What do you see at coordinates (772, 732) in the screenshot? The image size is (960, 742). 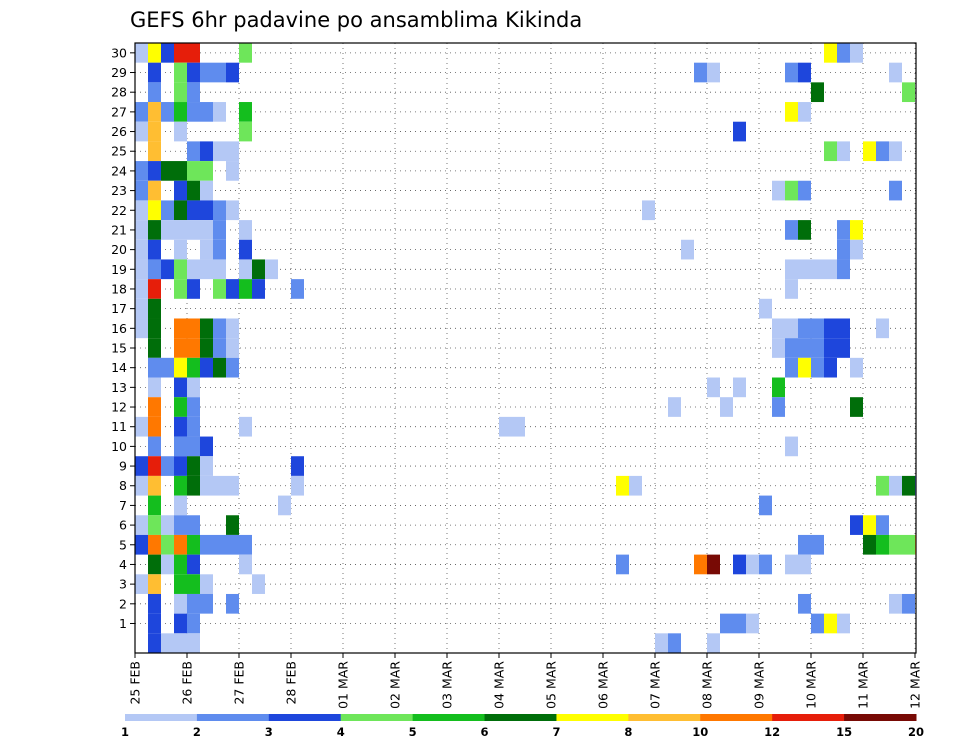 I see `colorbar-label: 12` at bounding box center [772, 732].